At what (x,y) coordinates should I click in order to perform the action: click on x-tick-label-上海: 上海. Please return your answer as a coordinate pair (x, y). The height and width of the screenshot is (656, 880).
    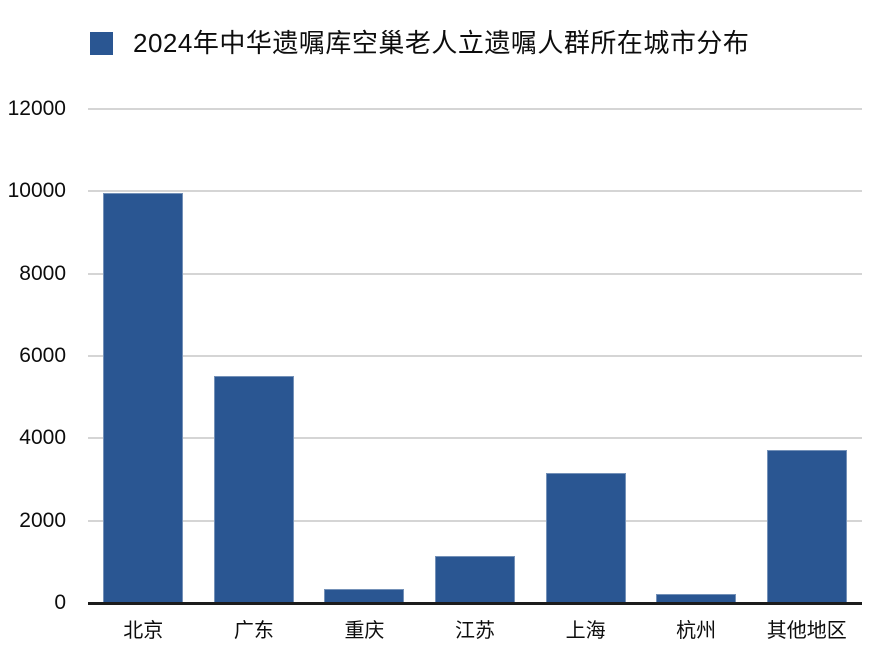
    Looking at the image, I should click on (585, 631).